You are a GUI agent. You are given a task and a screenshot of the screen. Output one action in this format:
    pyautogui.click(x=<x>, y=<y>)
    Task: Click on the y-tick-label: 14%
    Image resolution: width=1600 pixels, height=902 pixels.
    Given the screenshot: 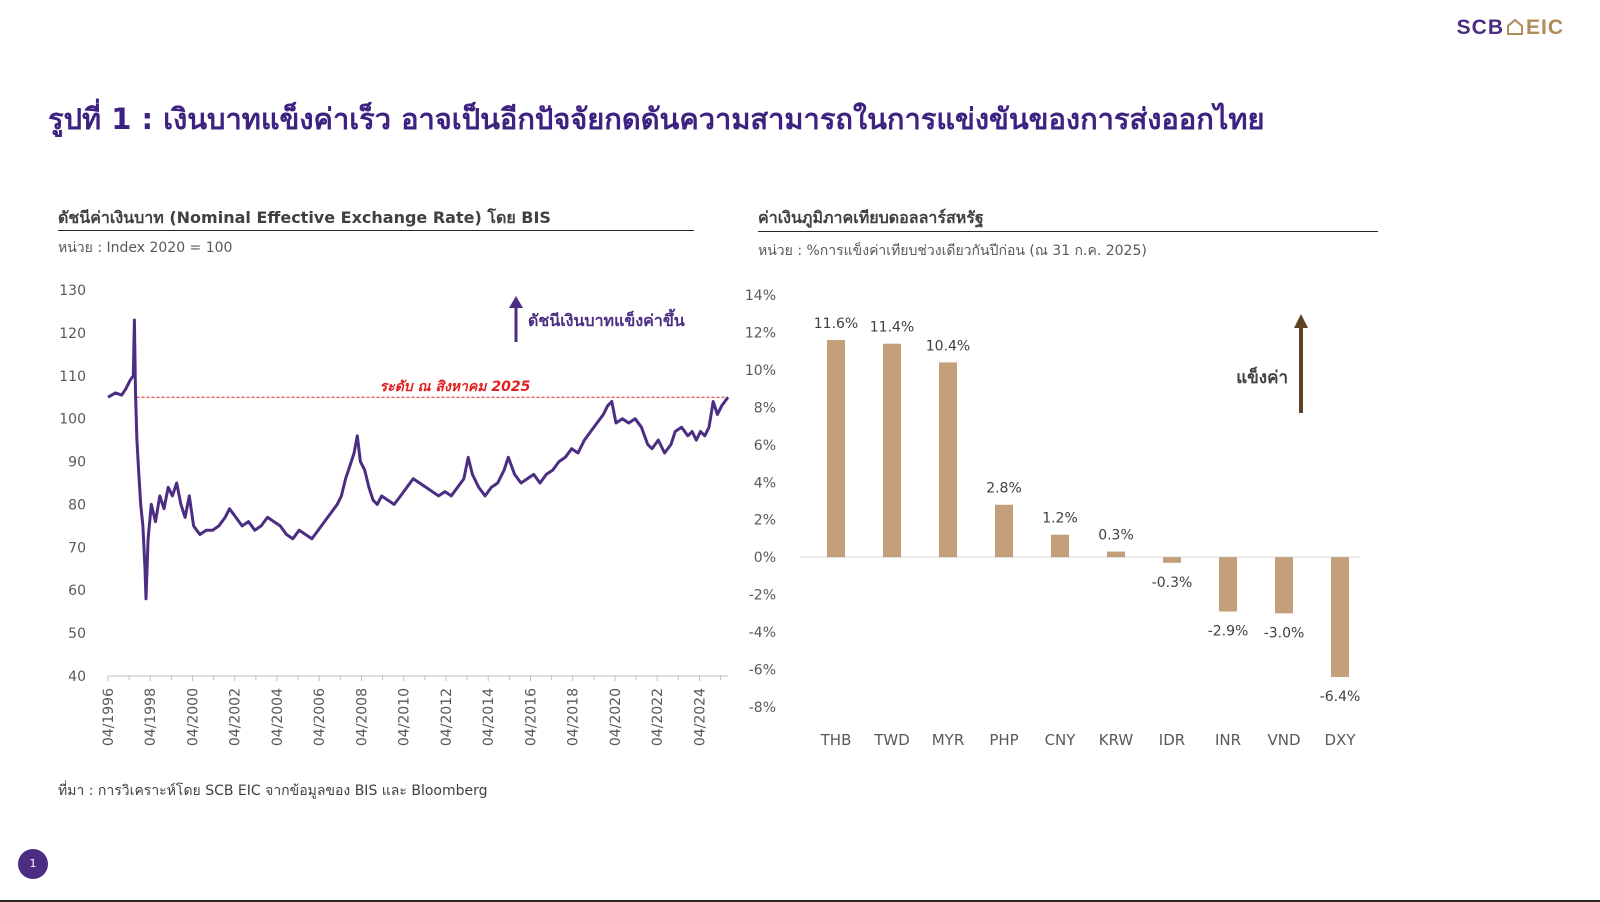 What is the action you would take?
    pyautogui.click(x=760, y=296)
    